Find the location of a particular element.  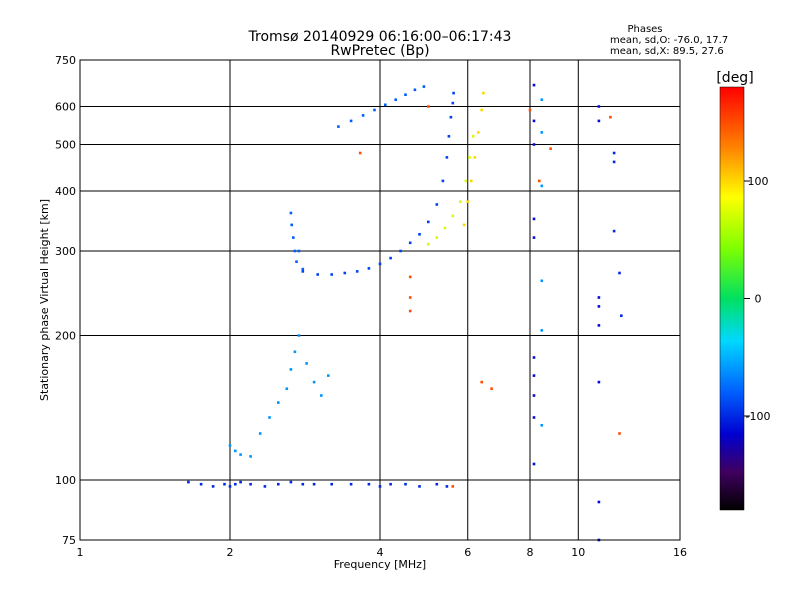

y-tick-label: 75 is located at coordinates (69, 540).